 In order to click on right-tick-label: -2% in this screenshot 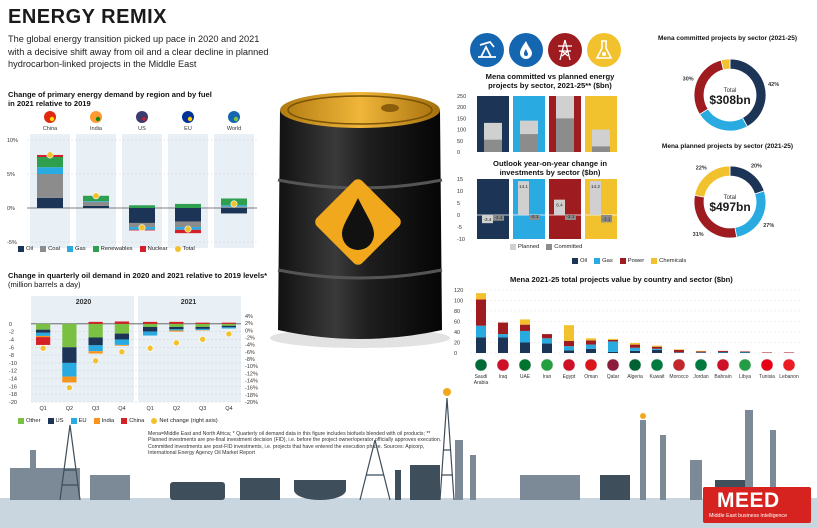, I will do `click(250, 339)`.